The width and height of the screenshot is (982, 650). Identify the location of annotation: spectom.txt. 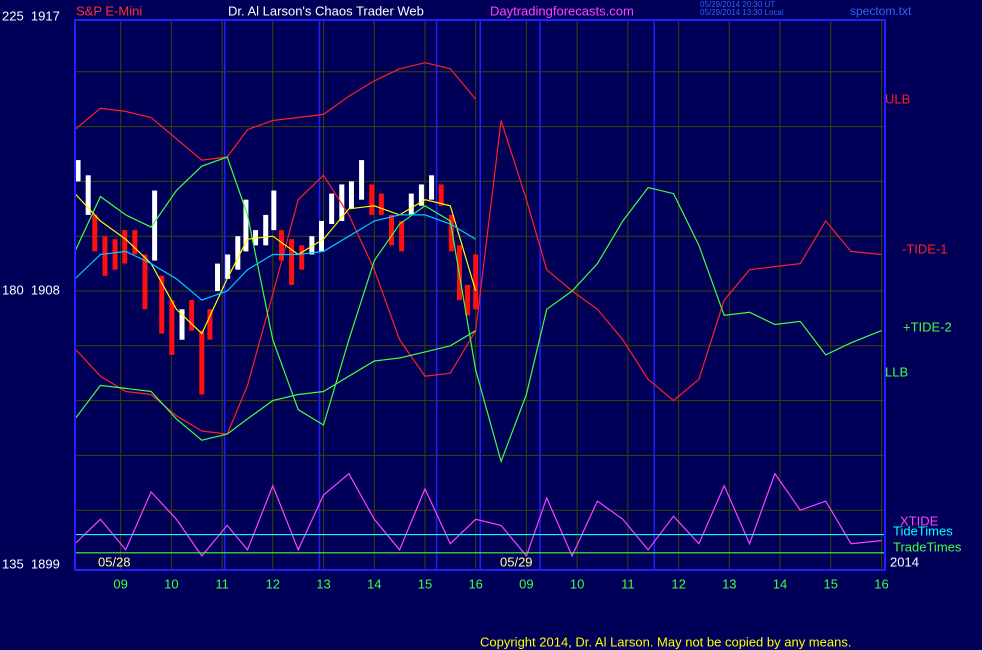
(881, 11).